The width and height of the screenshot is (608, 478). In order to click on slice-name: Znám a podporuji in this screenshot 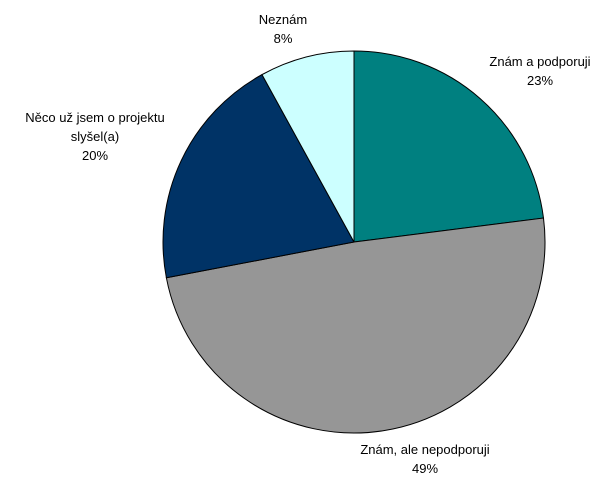, I will do `click(540, 61)`.